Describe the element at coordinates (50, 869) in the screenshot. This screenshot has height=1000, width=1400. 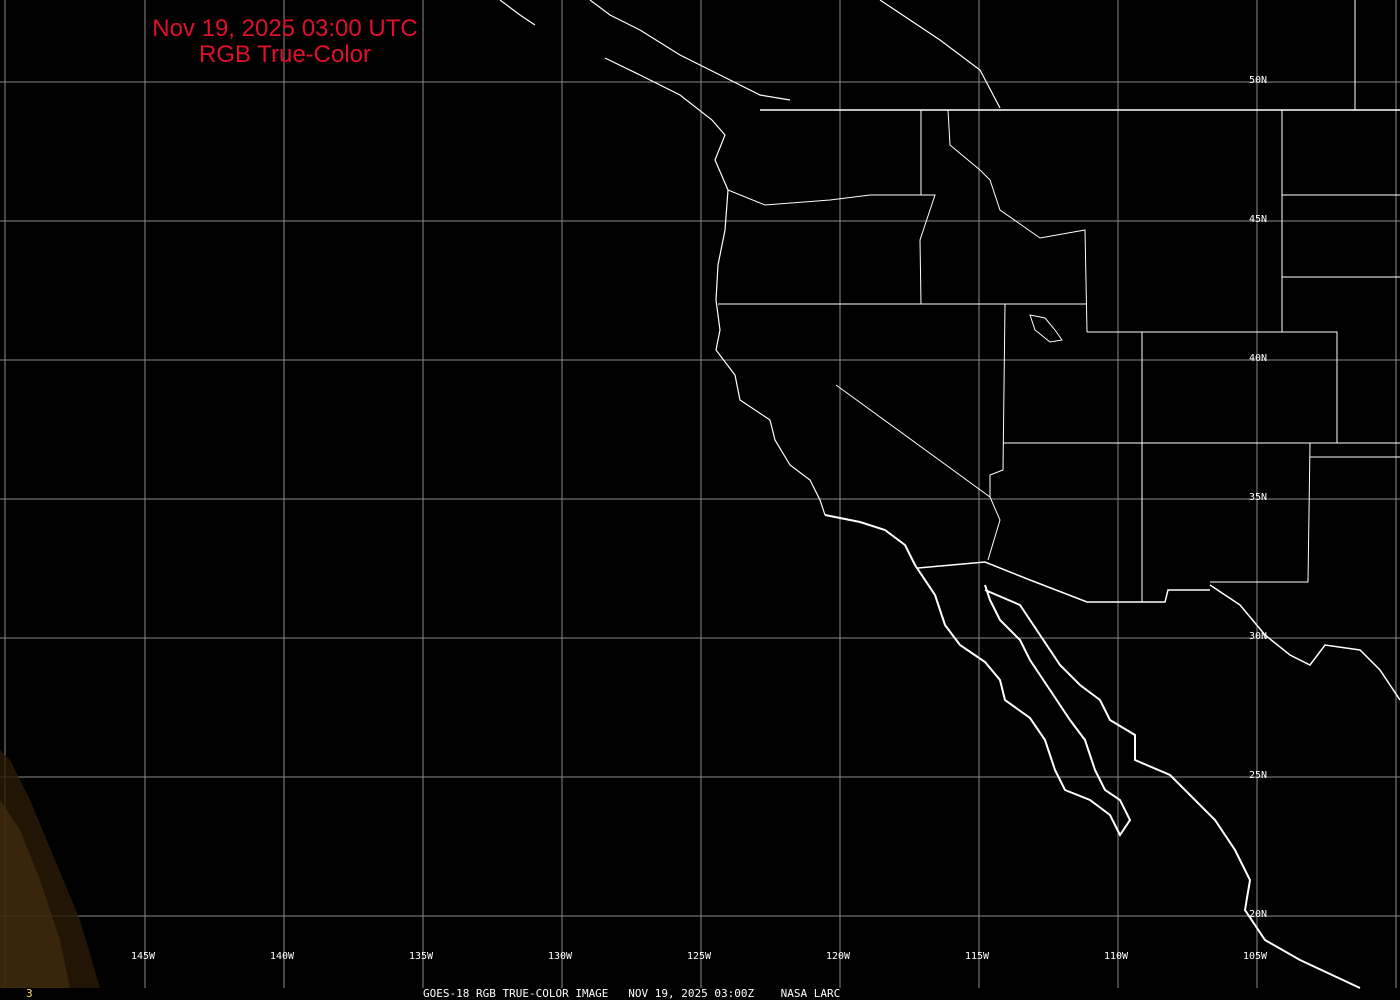
I see `night-terminator-imagery` at that location.